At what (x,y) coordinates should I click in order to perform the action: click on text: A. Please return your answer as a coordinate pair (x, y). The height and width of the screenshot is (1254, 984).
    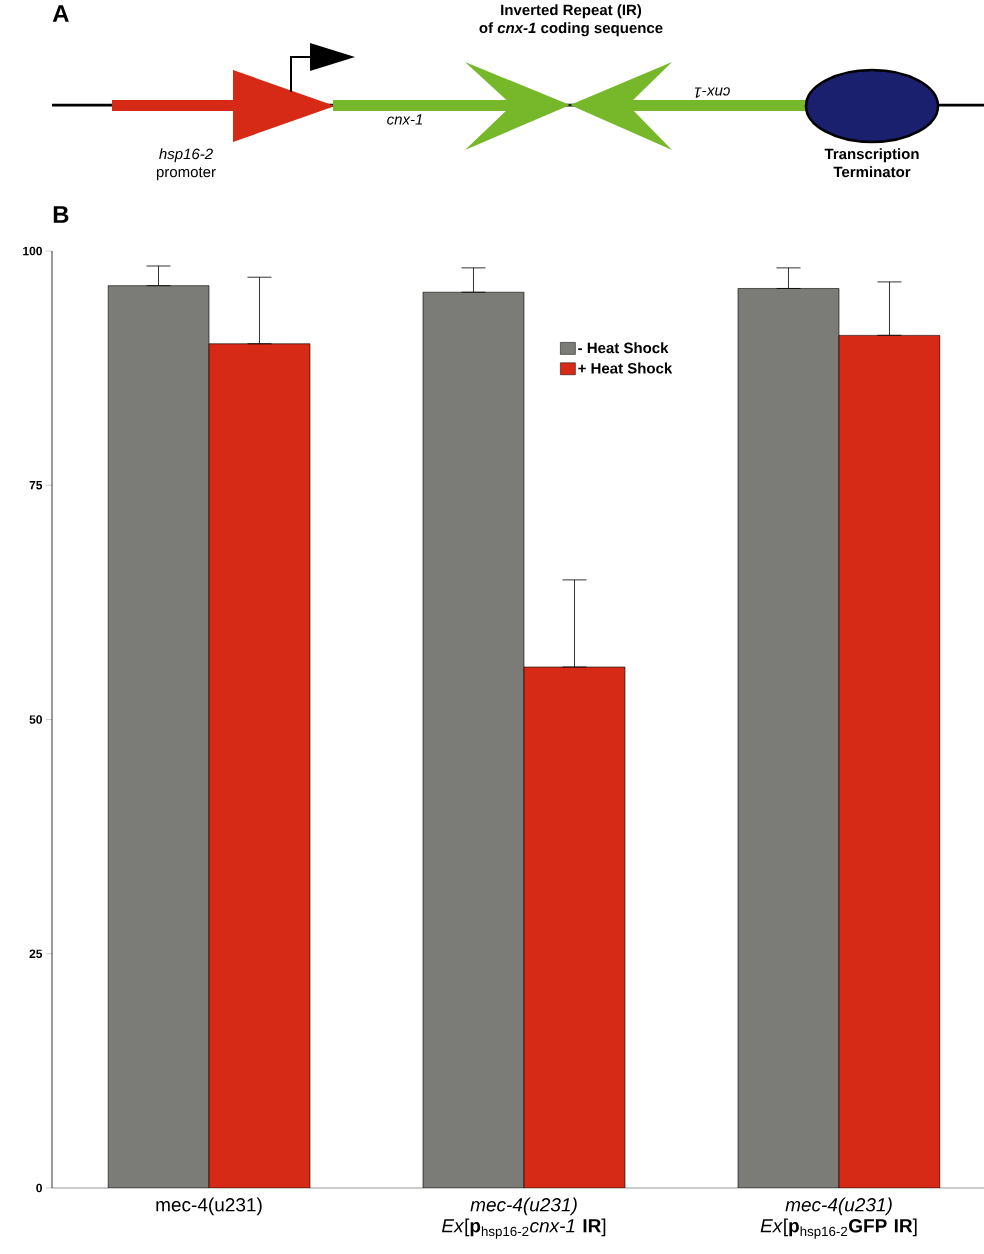
    Looking at the image, I should click on (60, 13).